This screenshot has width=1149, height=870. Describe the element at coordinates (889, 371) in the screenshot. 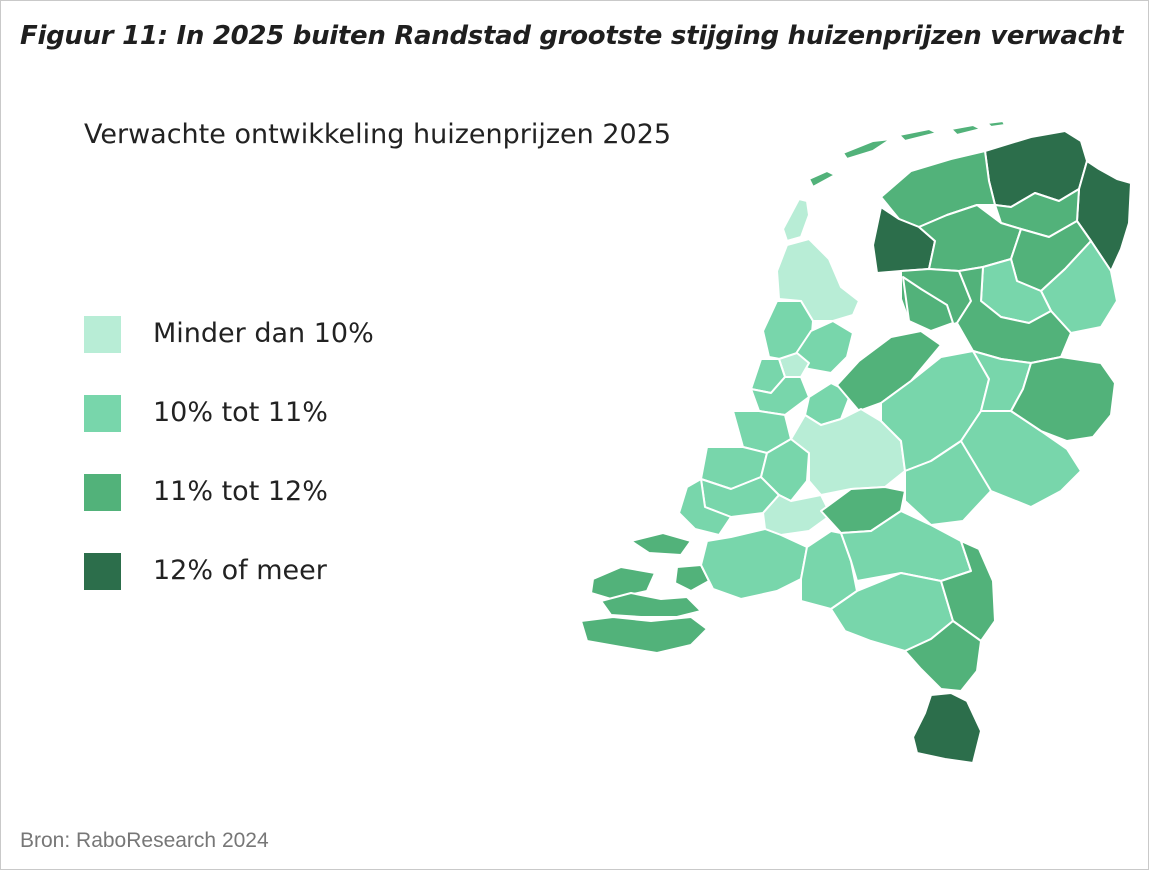

I see `region-flevoland-zuid` at that location.